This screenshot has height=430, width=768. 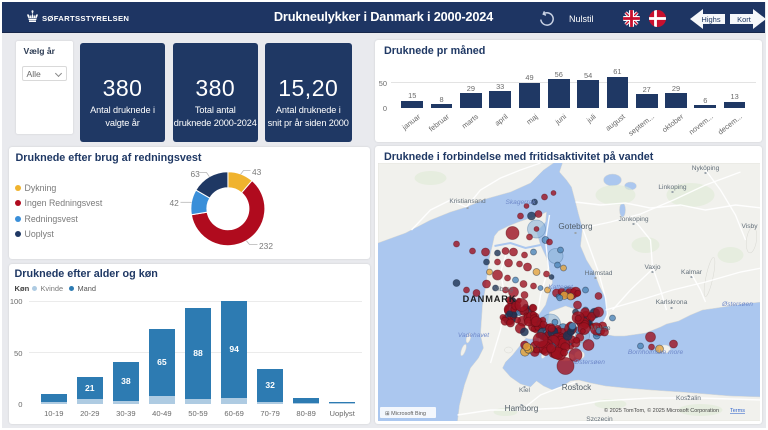 What do you see at coordinates (525, 390) in the screenshot?
I see `svg-text: Kiel` at bounding box center [525, 390].